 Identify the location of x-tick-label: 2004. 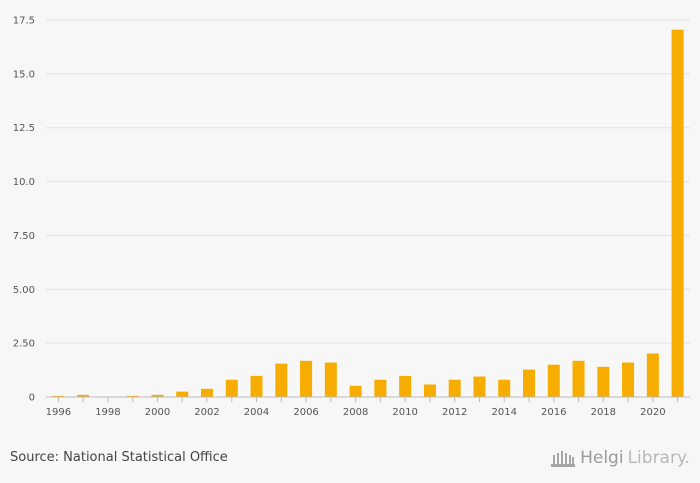
(256, 412).